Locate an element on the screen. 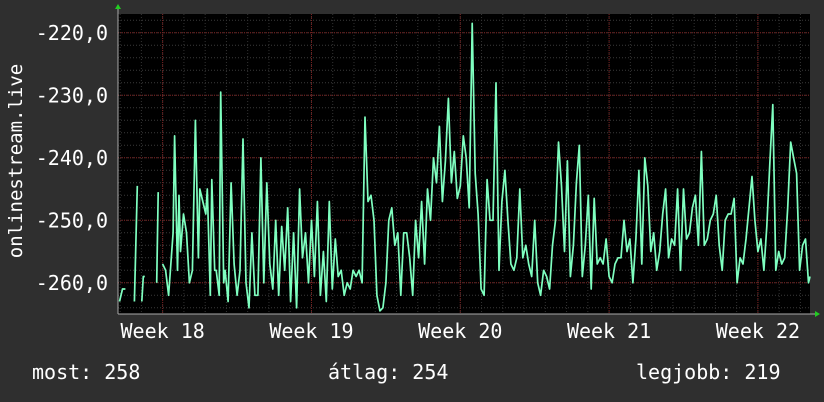 This screenshot has width=824, height=402. x-tick-label: Week 21 is located at coordinates (609, 331).